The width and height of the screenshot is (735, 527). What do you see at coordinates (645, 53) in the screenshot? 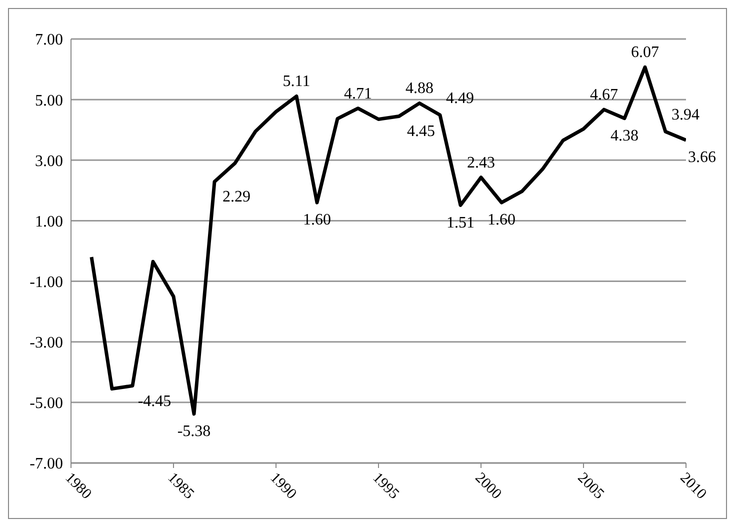
I see `data-label: 6.07` at bounding box center [645, 53].